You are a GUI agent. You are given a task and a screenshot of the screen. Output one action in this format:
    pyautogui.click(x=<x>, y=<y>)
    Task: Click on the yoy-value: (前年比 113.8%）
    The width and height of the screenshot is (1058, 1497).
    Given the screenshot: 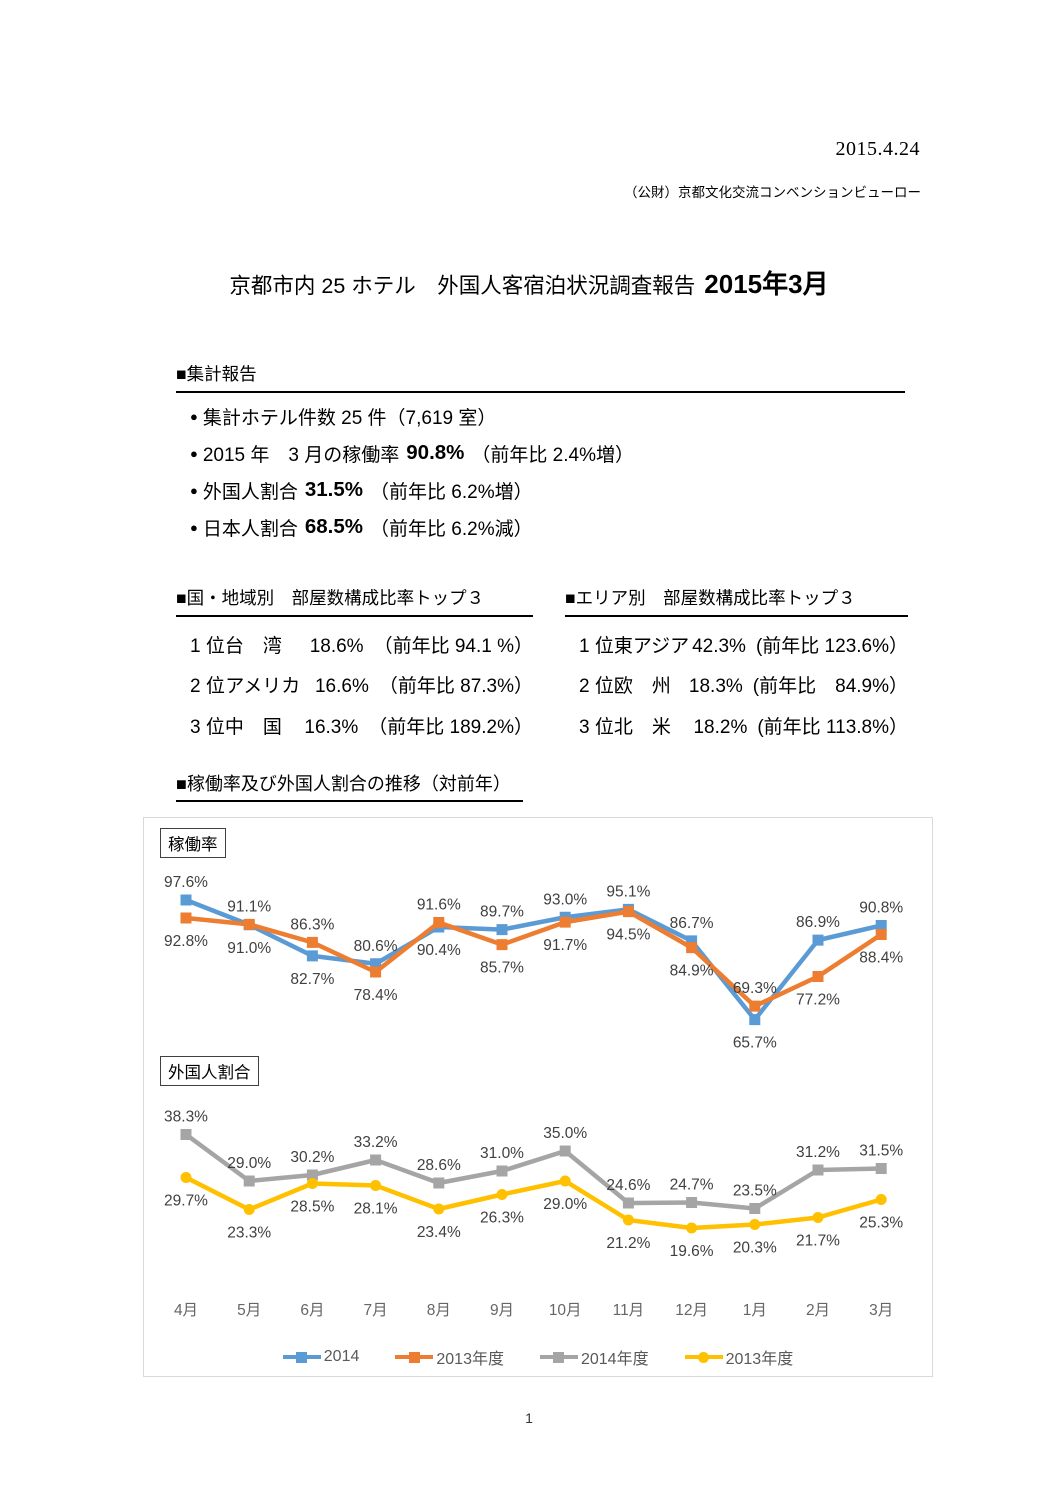 What is the action you would take?
    pyautogui.click(x=832, y=727)
    